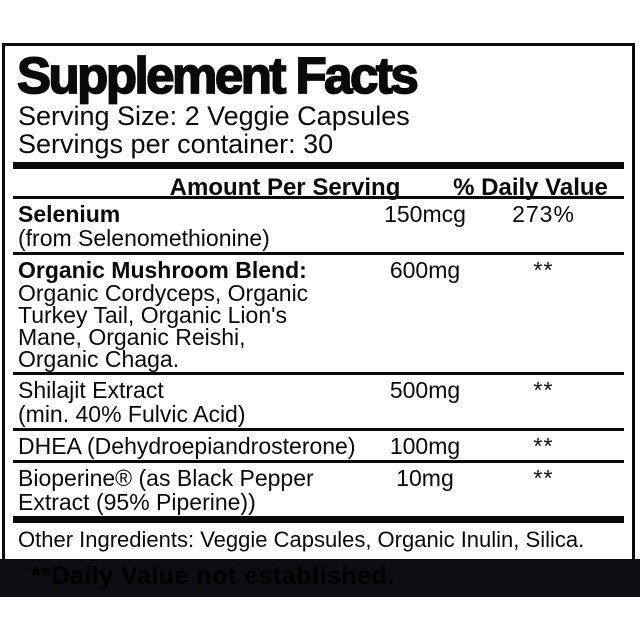 The image size is (640, 640). Describe the element at coordinates (318, 165) in the screenshot. I see `divider-thick-top` at that location.